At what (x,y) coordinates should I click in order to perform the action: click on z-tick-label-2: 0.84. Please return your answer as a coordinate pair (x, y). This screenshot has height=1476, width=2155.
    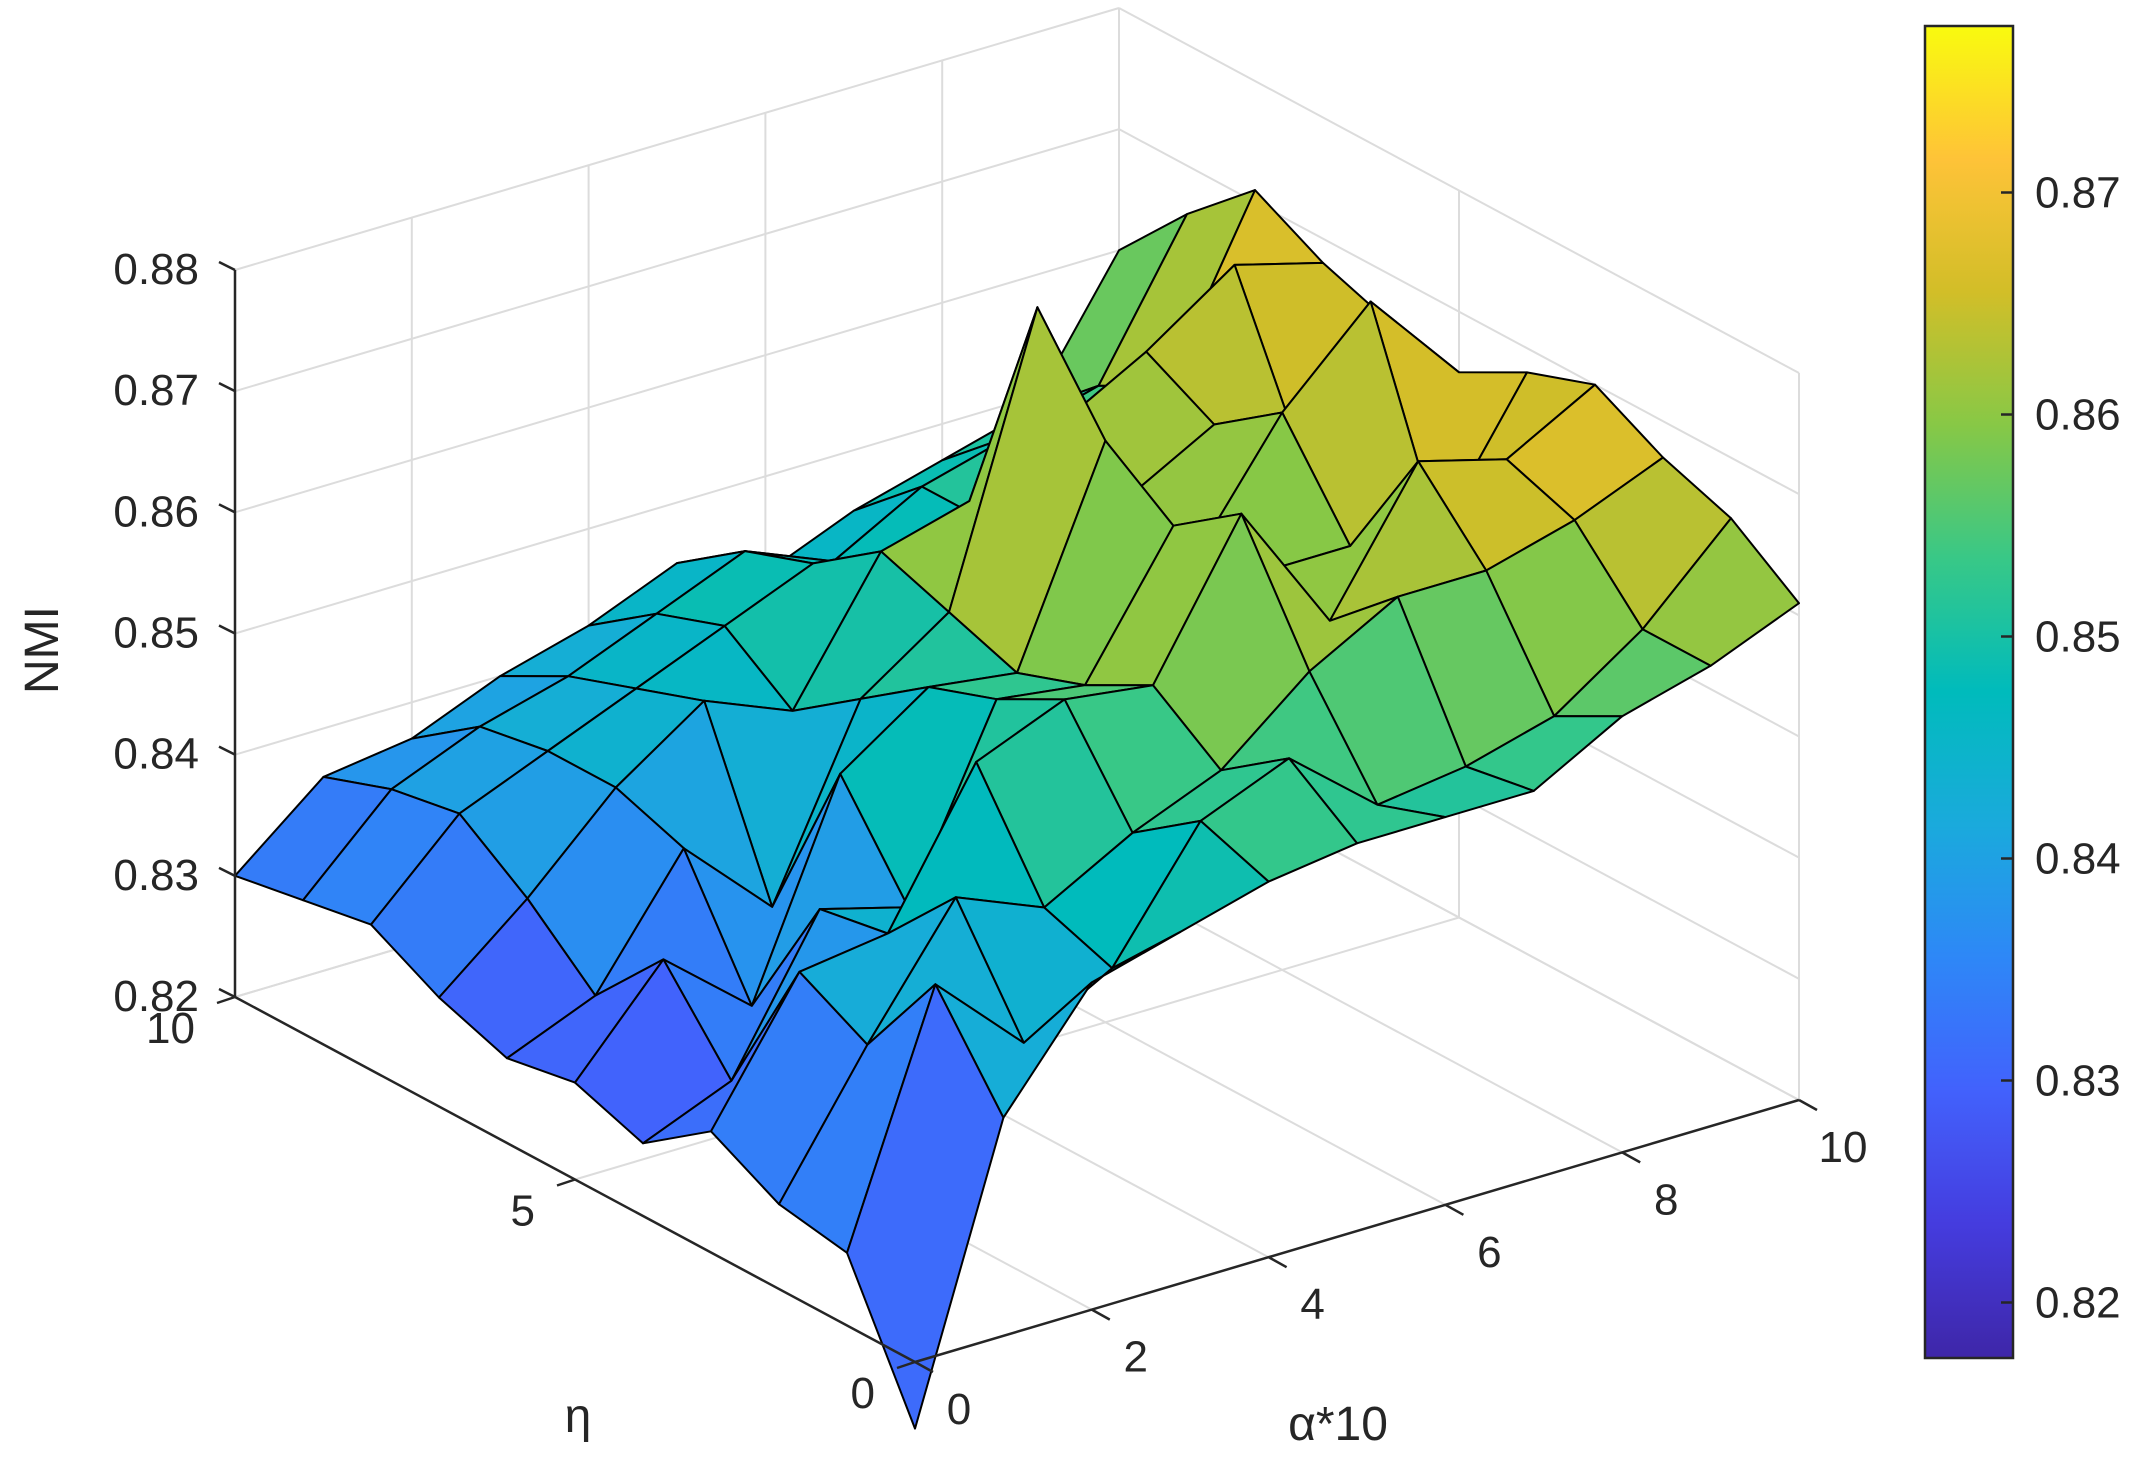
    Looking at the image, I should click on (156, 754).